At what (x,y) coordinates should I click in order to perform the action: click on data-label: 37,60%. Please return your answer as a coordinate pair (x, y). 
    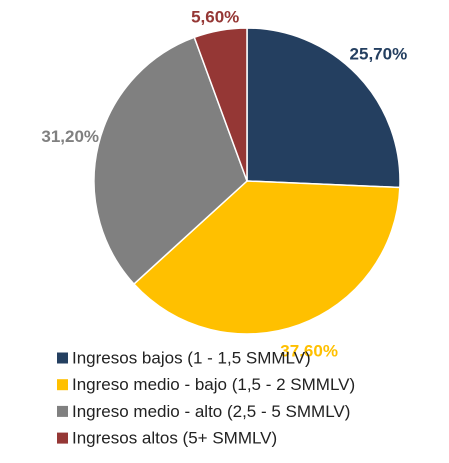
    Looking at the image, I should click on (309, 351).